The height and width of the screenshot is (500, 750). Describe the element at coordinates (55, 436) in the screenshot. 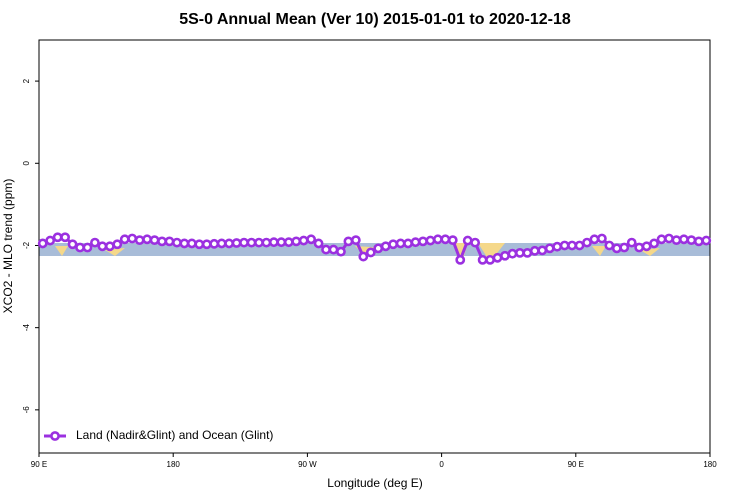

I see `legend-marker` at that location.